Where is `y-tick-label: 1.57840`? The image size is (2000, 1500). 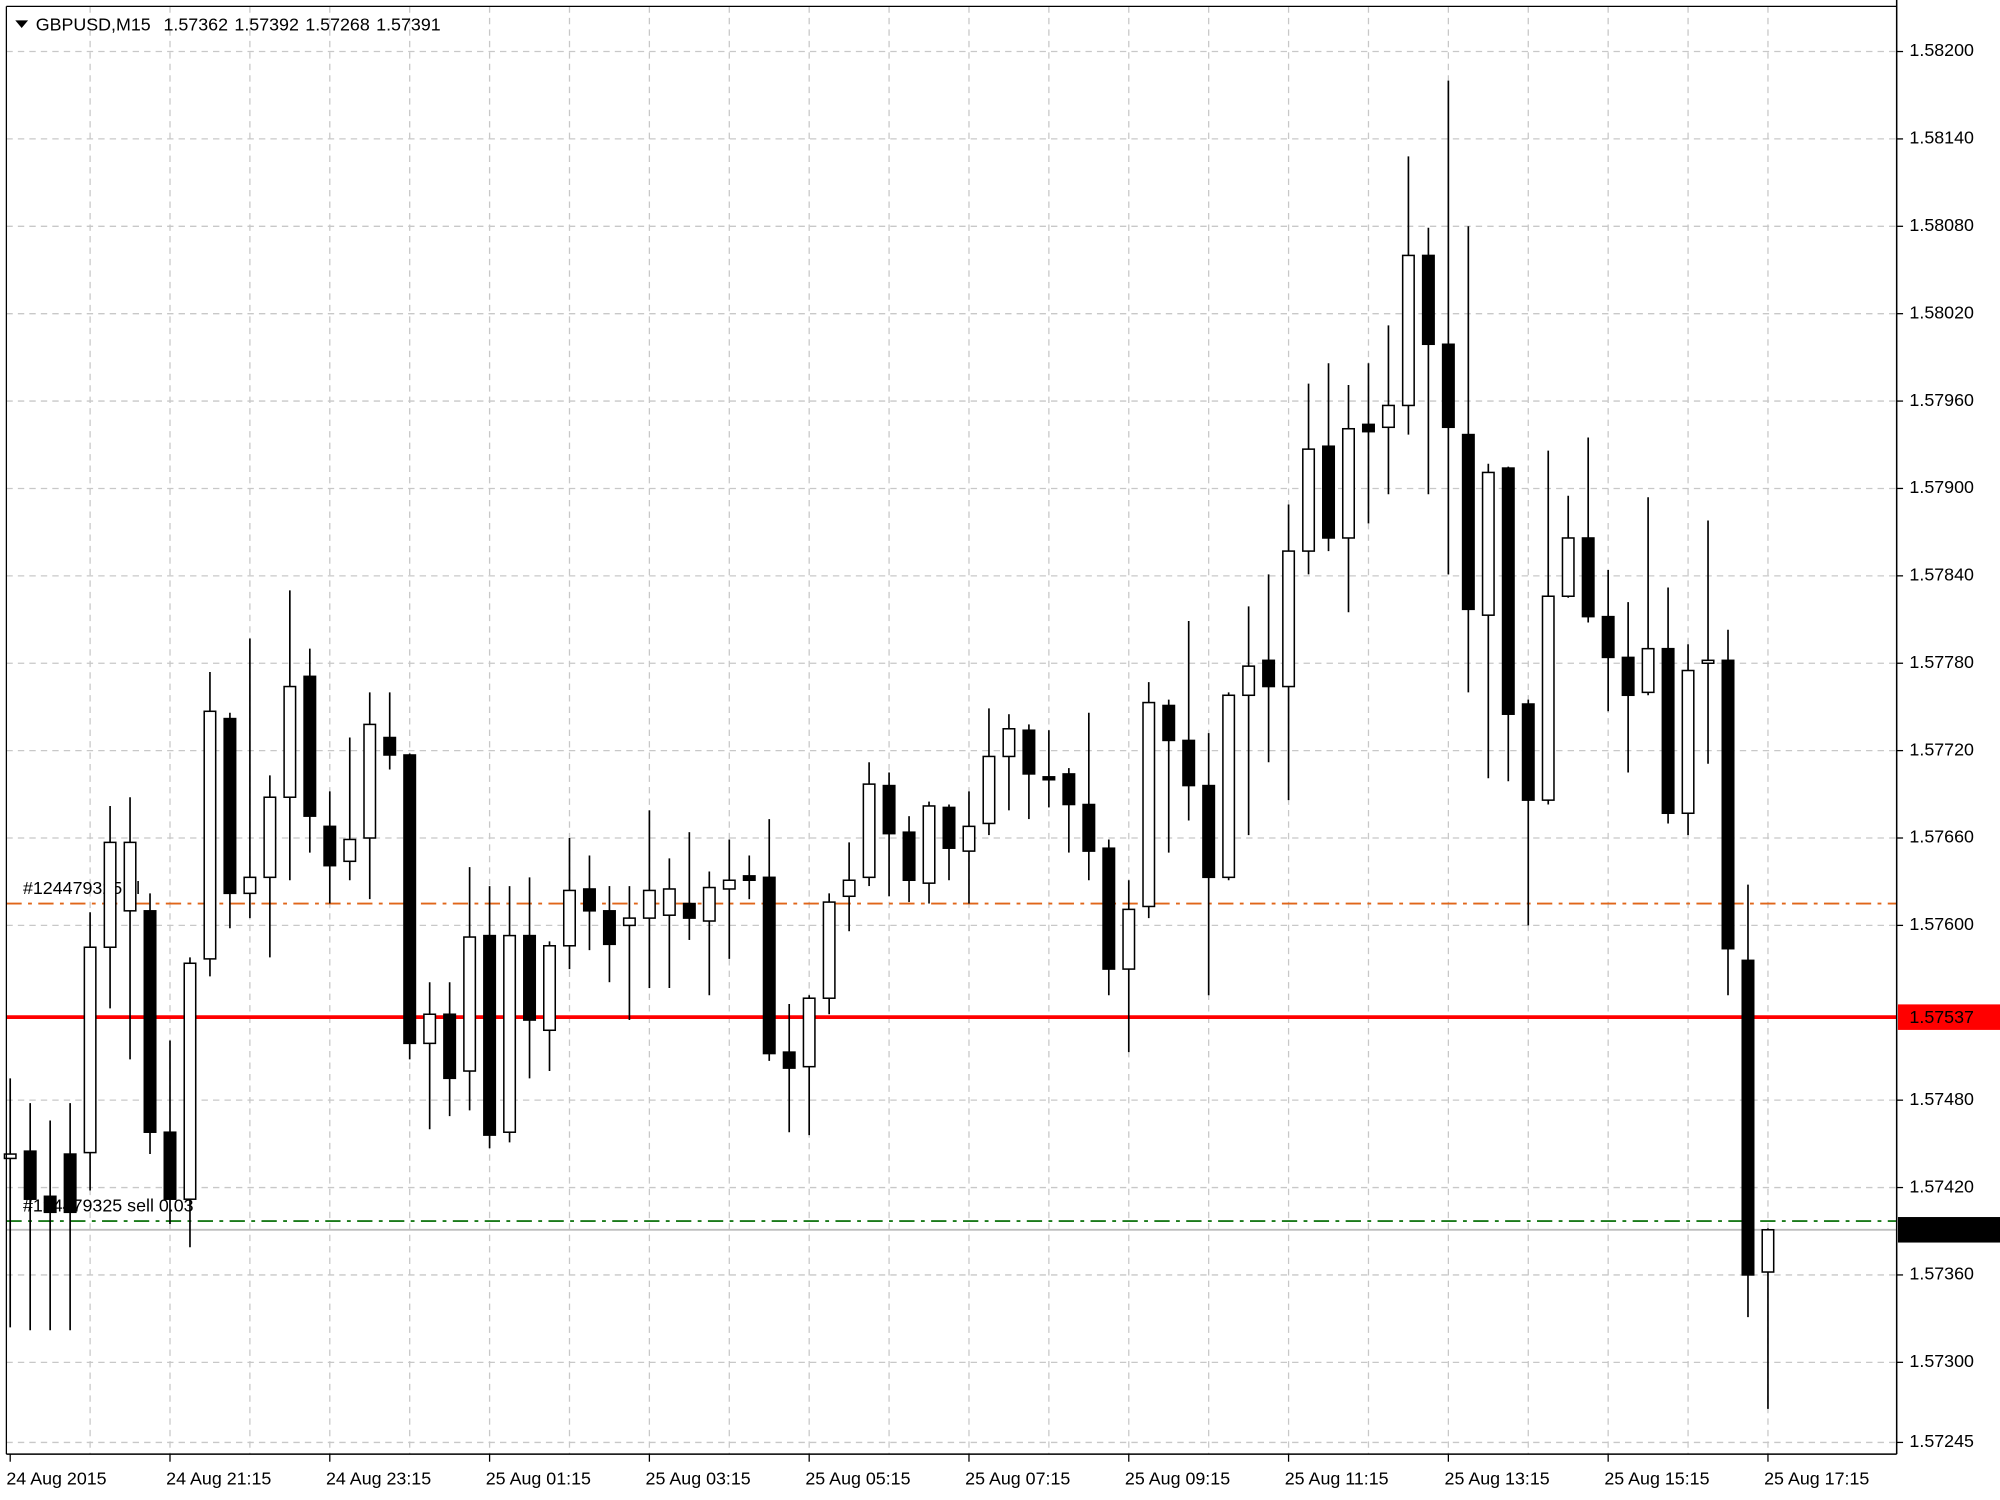
y-tick-label: 1.57840 is located at coordinates (1941, 575).